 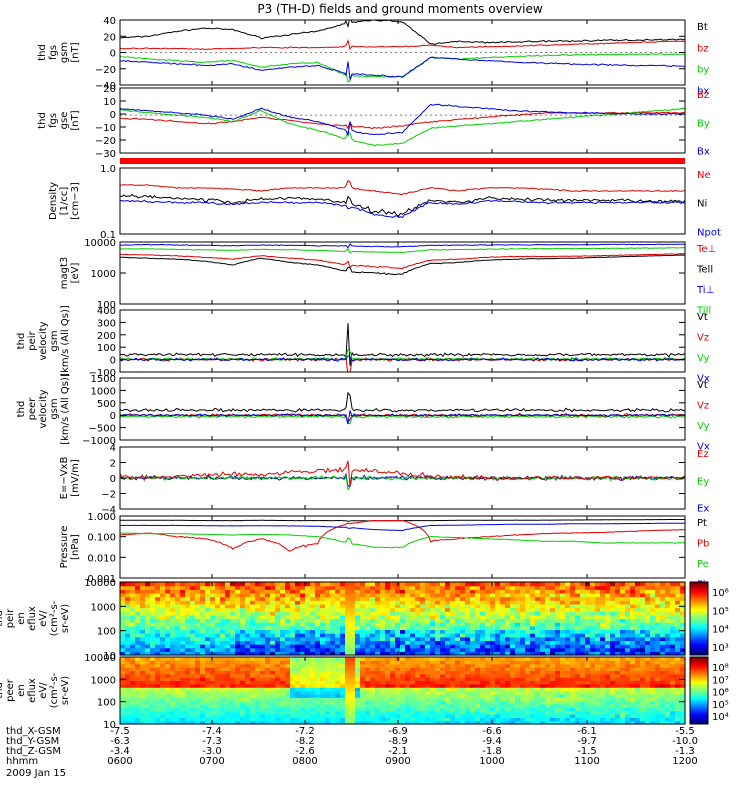 I want to click on y-tick-label: 100, so click(x=106, y=305).